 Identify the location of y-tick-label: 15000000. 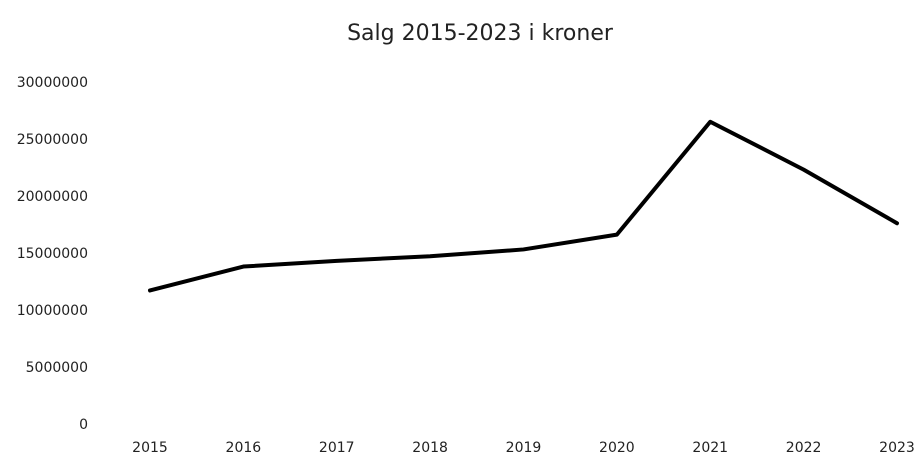
(52, 254).